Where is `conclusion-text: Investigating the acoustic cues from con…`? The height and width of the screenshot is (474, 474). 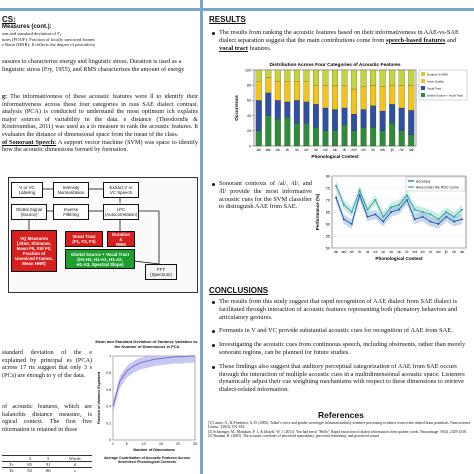
conclusion-text: Investigating the acoustic cues from con… is located at coordinates (342, 348).